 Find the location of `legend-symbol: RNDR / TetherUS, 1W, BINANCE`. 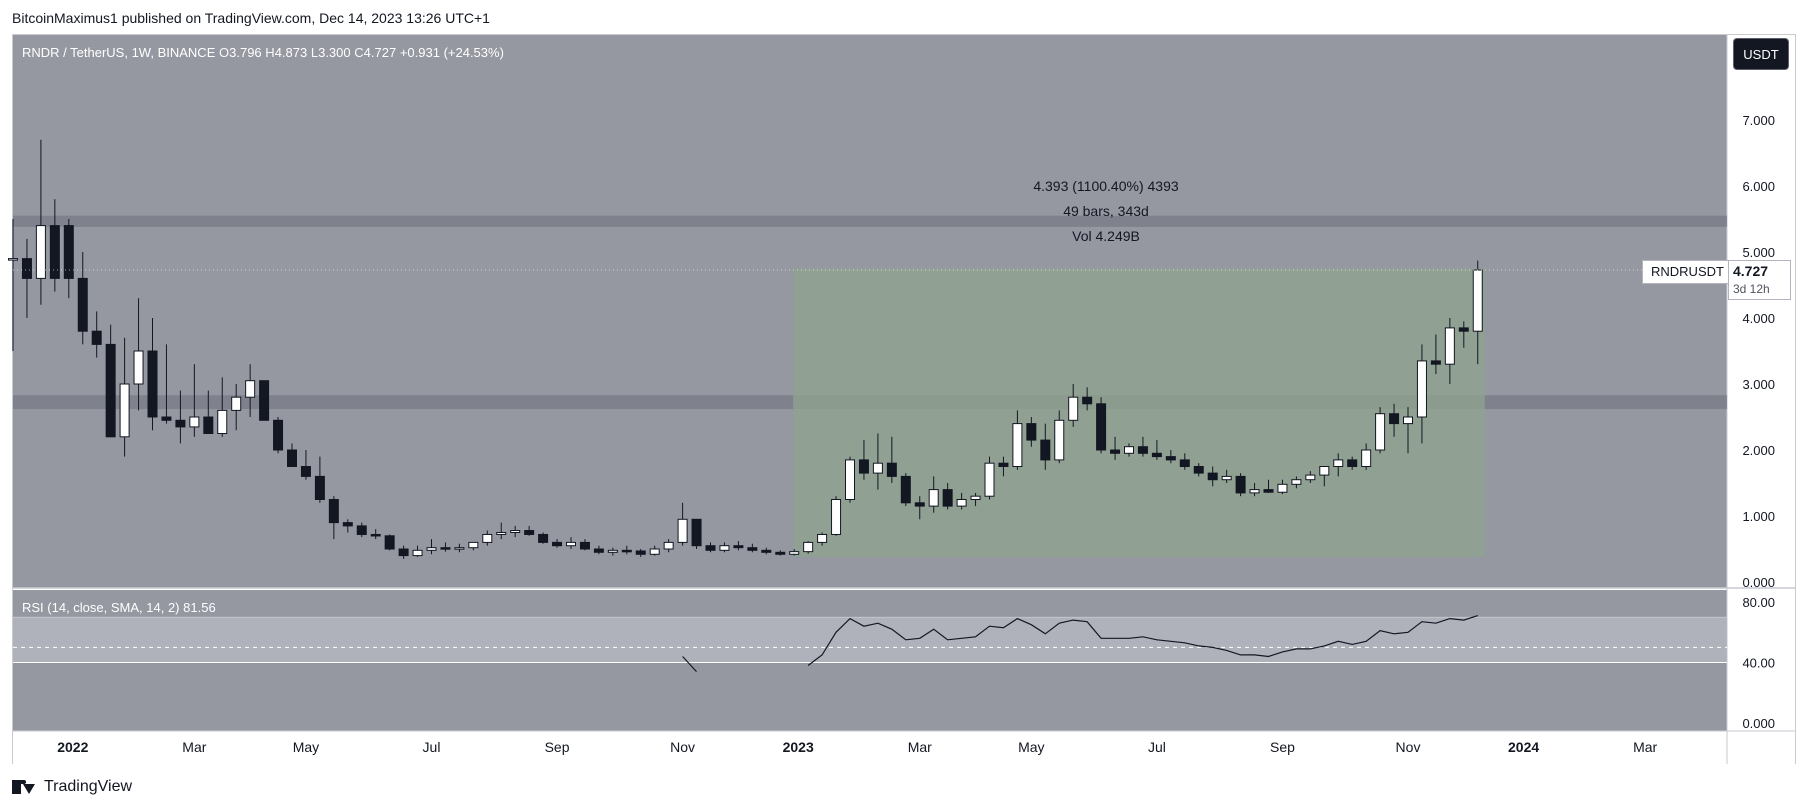

legend-symbol: RNDR / TetherUS, 1W, BINANCE is located at coordinates (119, 52).